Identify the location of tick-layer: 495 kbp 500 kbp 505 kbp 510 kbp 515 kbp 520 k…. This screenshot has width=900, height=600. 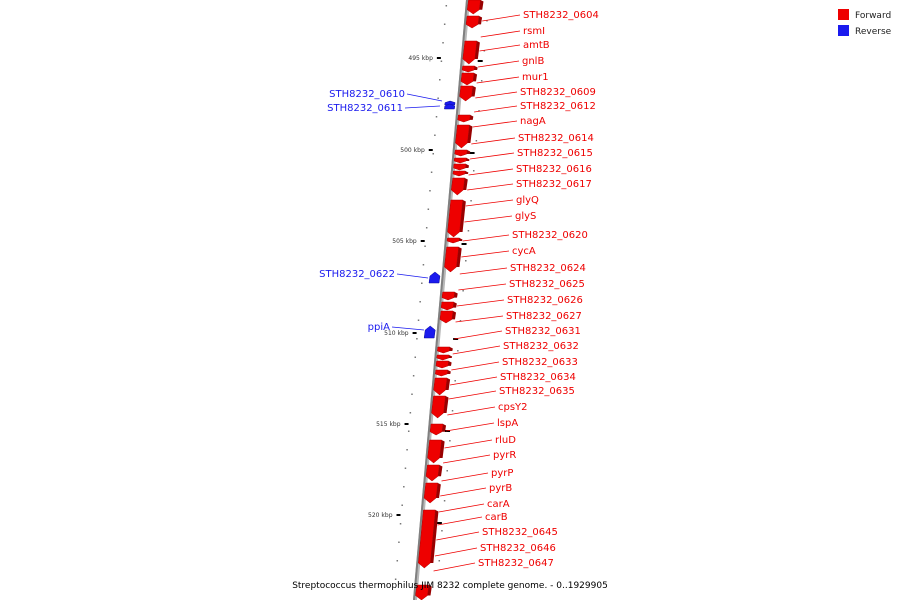
(428, 292).